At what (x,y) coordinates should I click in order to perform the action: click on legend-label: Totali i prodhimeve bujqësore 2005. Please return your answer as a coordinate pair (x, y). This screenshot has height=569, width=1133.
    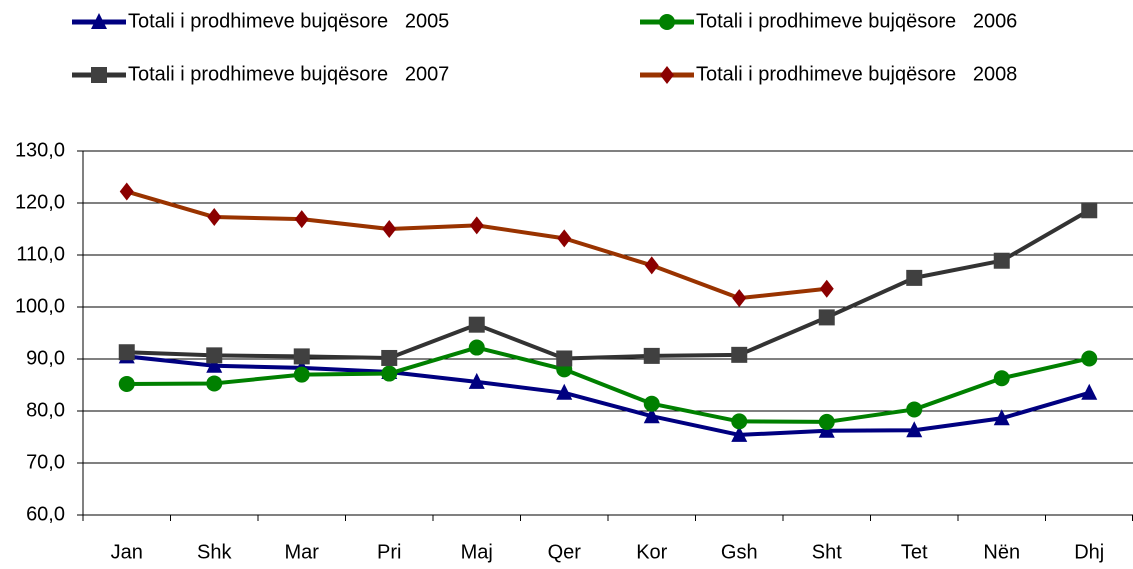
    Looking at the image, I should click on (288, 21).